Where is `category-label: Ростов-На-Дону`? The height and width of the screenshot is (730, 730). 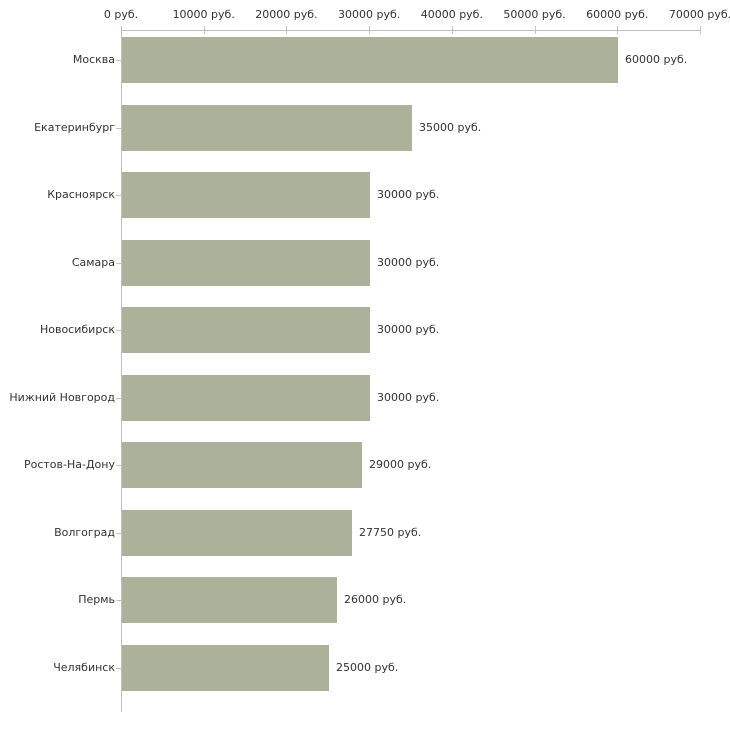
category-label: Ростов-На-Дону is located at coordinates (69, 464).